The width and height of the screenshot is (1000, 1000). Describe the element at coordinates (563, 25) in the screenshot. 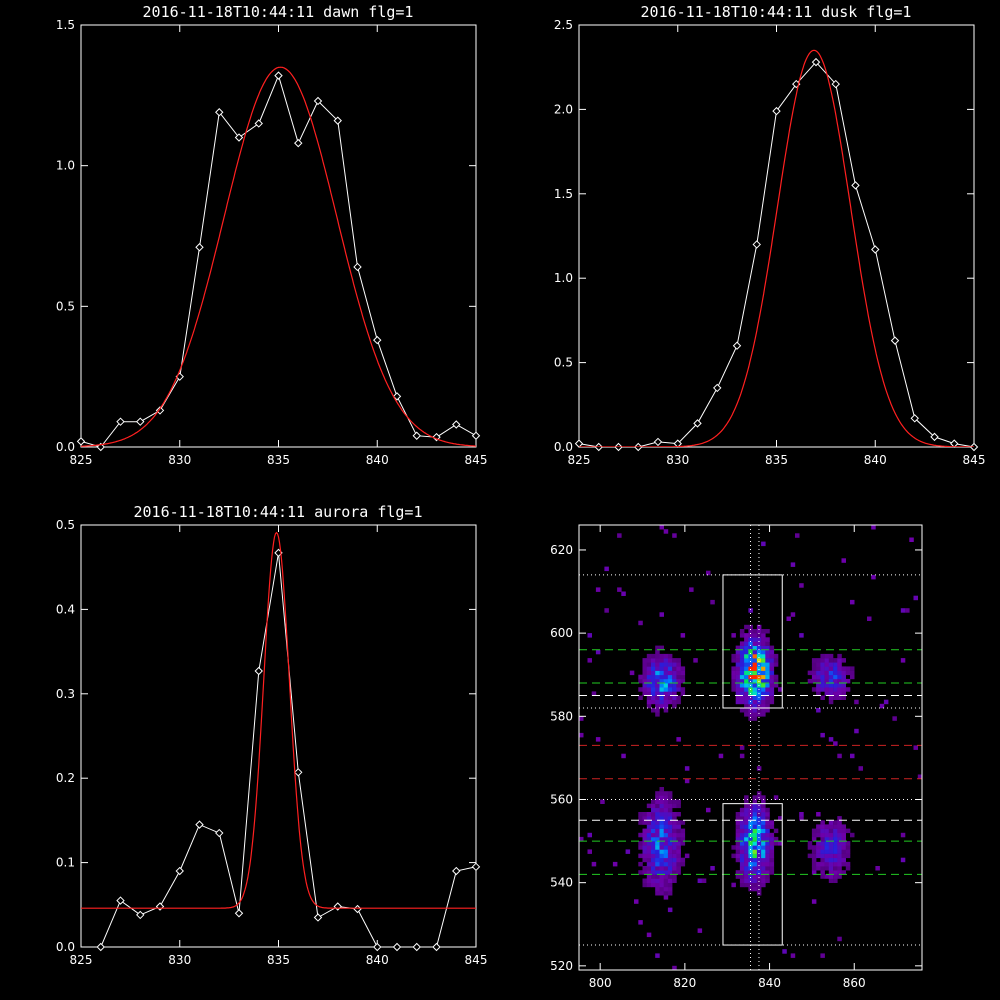

I see `dusk-y-tick-label: 2.5` at that location.